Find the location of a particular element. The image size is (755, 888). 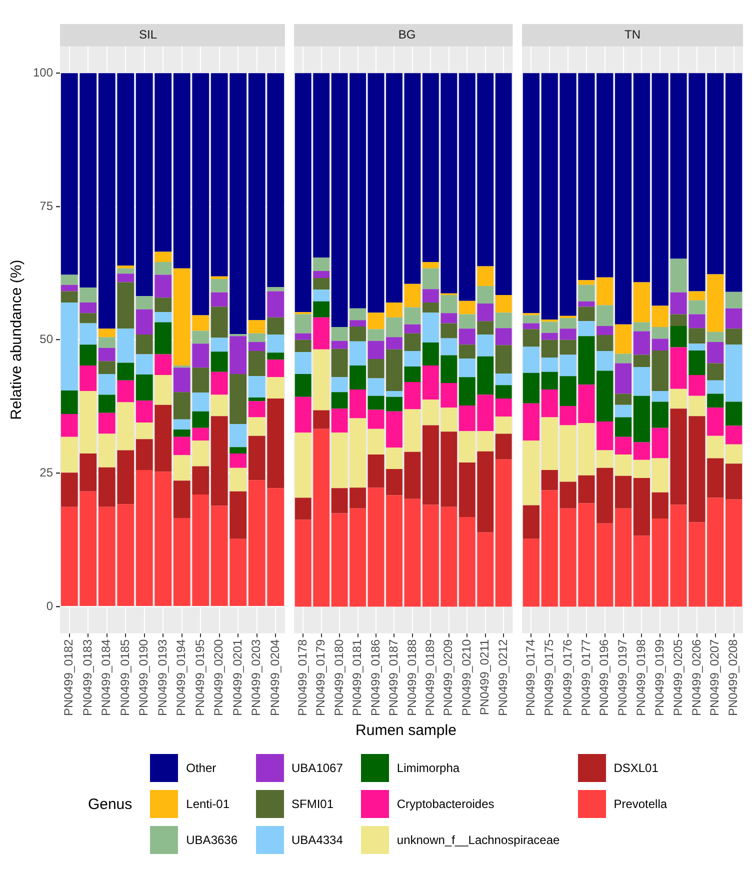

x-tick-label: PN0499_0189 is located at coordinates (430, 677).